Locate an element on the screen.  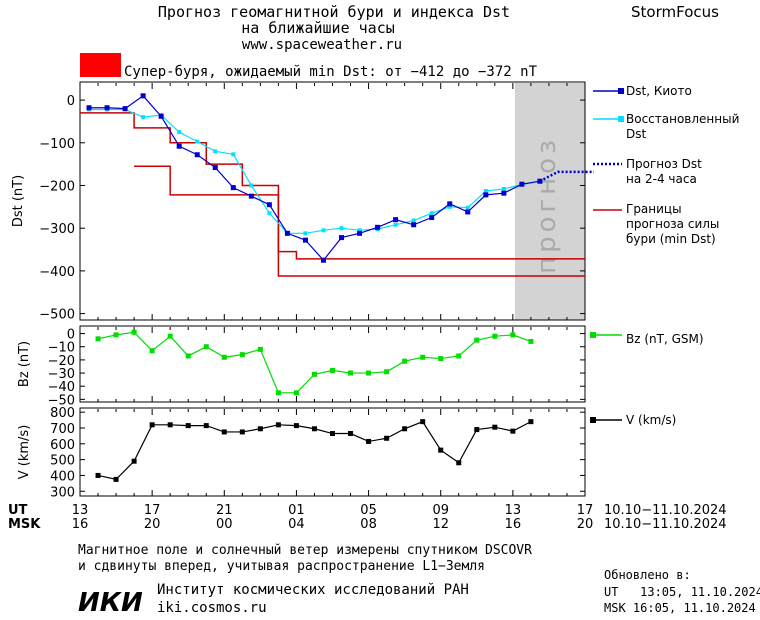
v-plot is located at coordinates (314, 450).